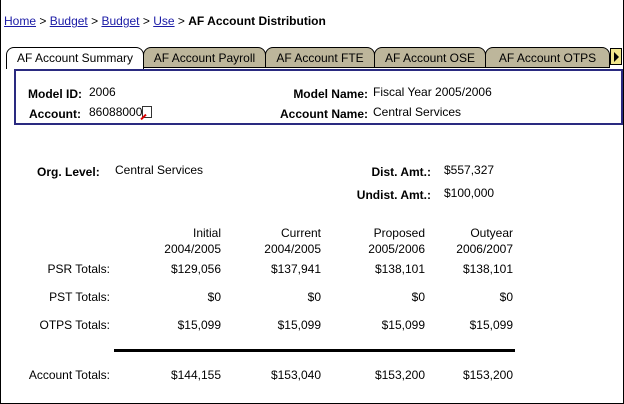 The width and height of the screenshot is (624, 404). What do you see at coordinates (206, 233) in the screenshot?
I see `col-header-initial: Initial` at bounding box center [206, 233].